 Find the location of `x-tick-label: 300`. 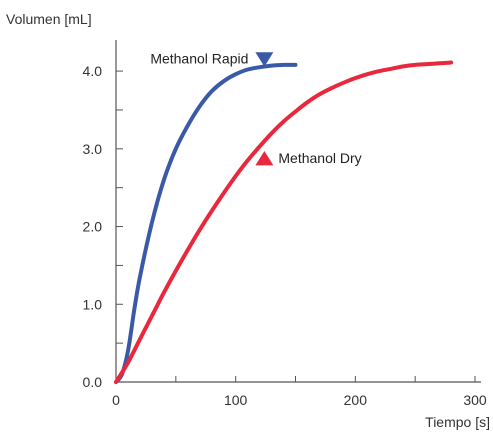

x-tick-label: 300 is located at coordinates (475, 400).